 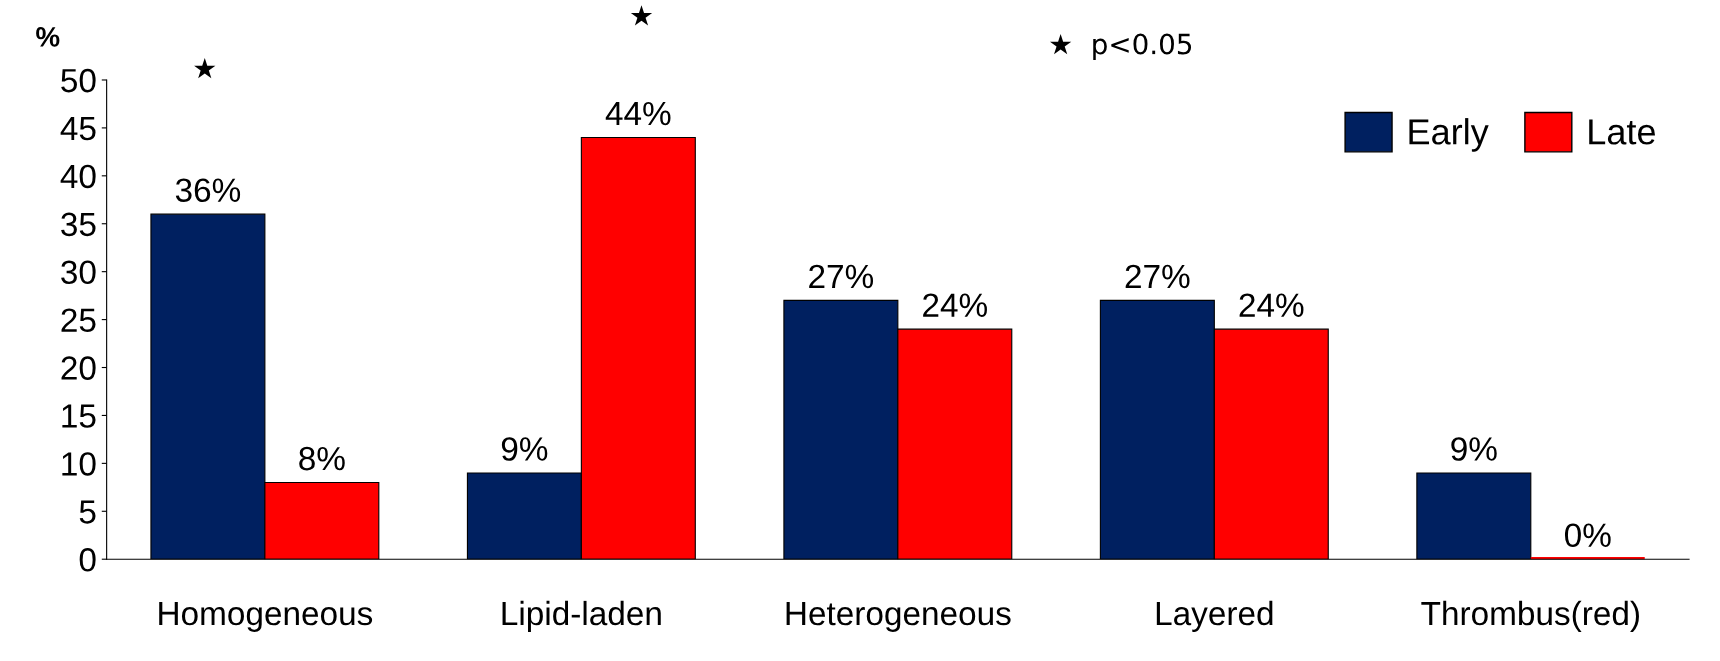 What do you see at coordinates (87, 512) in the screenshot?
I see `y-tick-label: 5` at bounding box center [87, 512].